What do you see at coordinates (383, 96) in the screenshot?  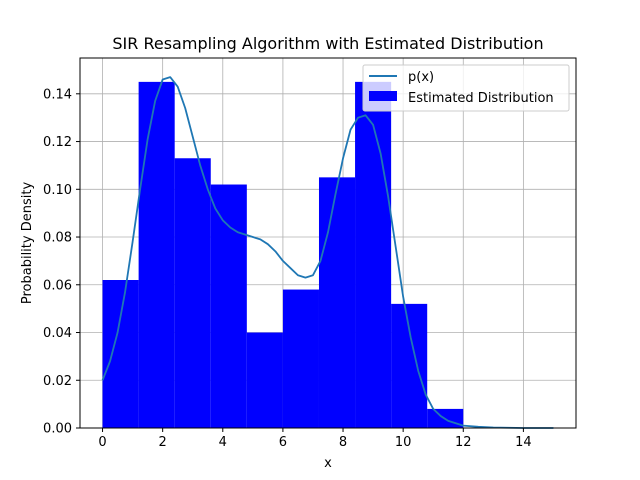 I see `legend-bar-swatch` at bounding box center [383, 96].